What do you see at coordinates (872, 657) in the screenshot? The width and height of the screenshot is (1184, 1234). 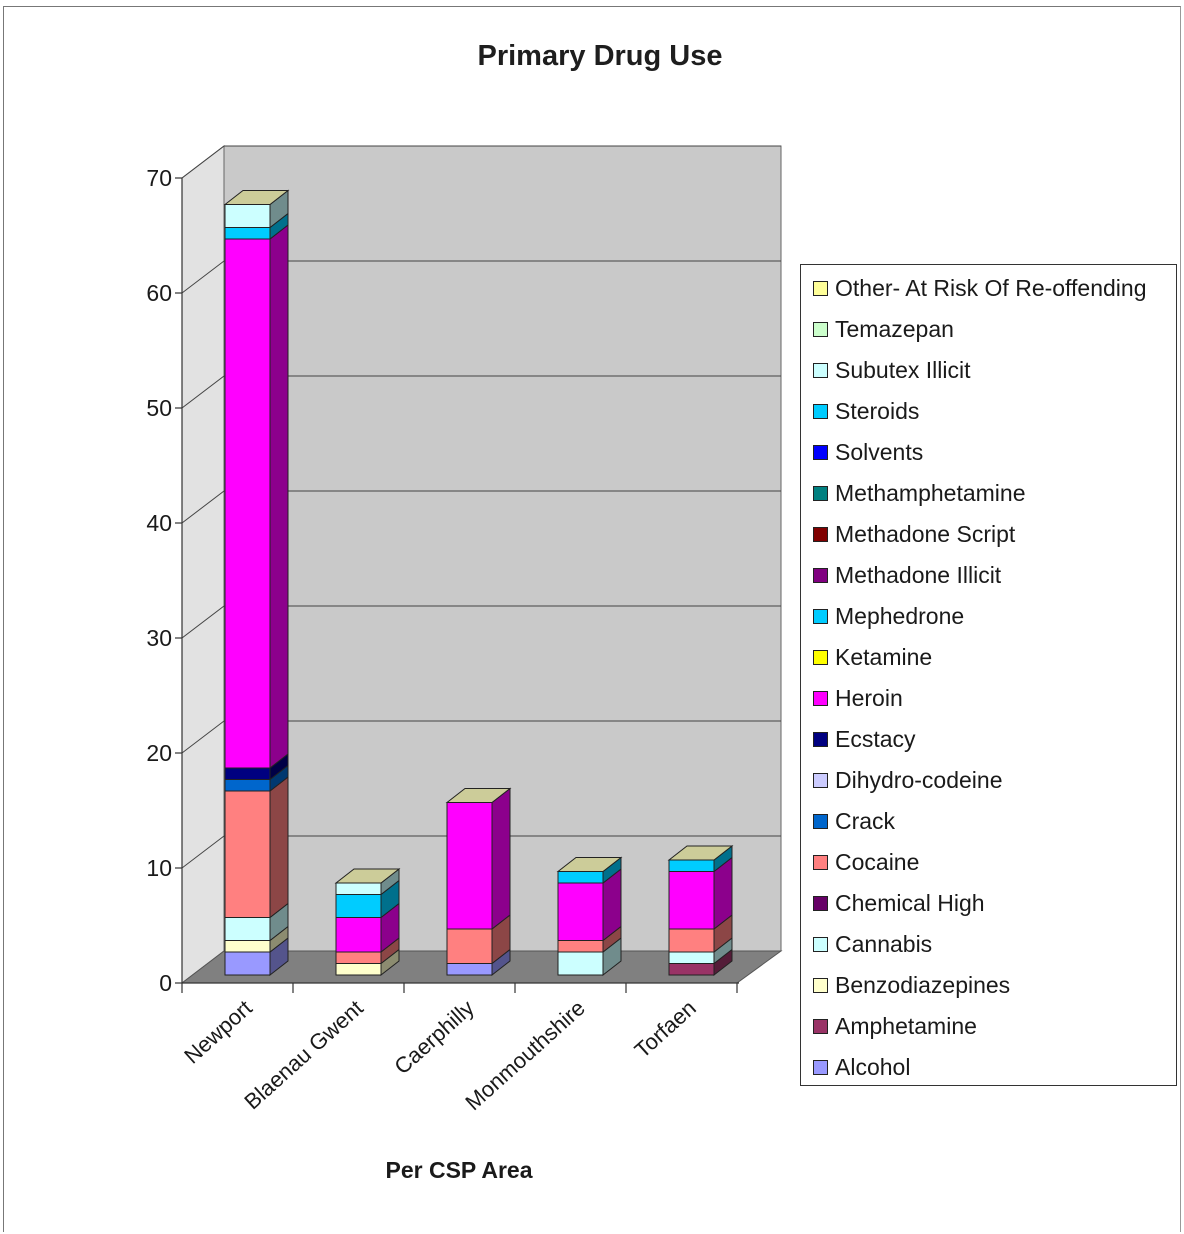 I see `legend-item: Ketamine` at bounding box center [872, 657].